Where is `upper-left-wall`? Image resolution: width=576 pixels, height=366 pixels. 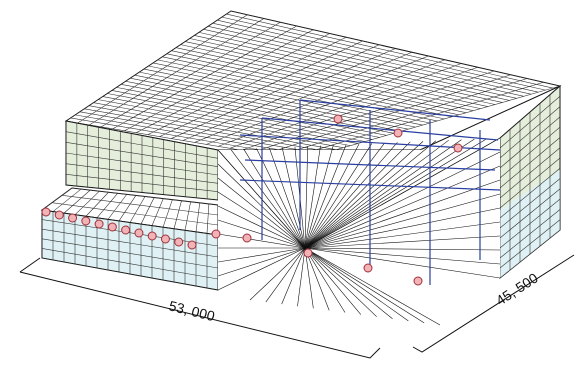
upper-left-wall is located at coordinates (142, 160).